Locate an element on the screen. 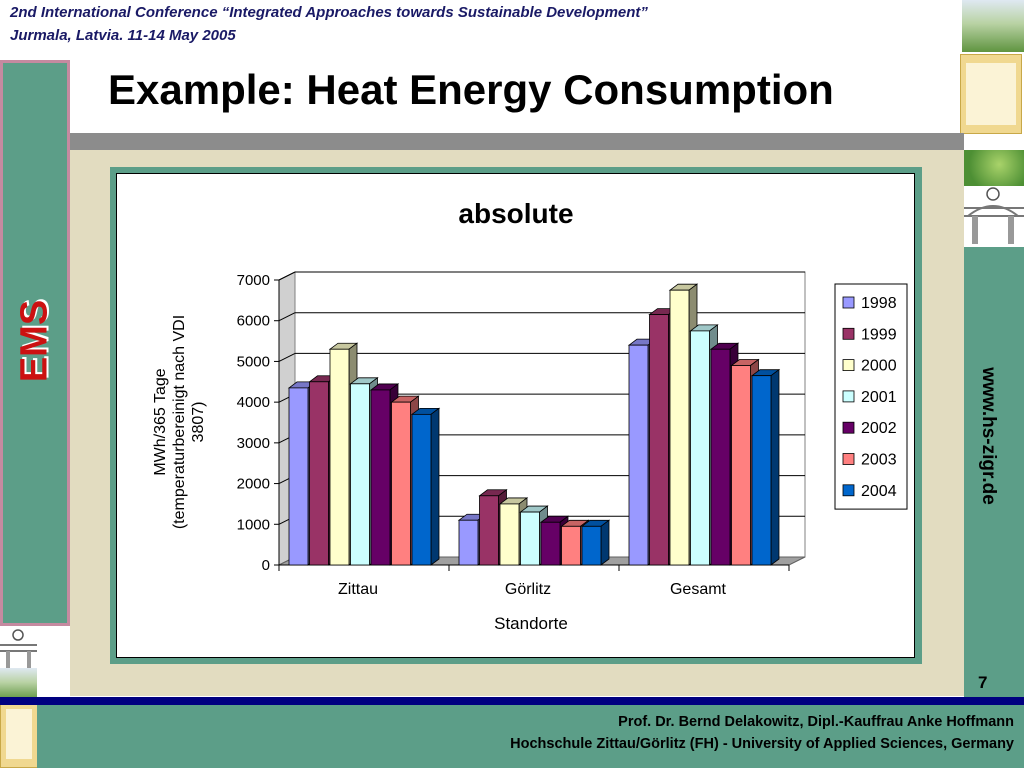  page-number: 7 is located at coordinates (983, 682).